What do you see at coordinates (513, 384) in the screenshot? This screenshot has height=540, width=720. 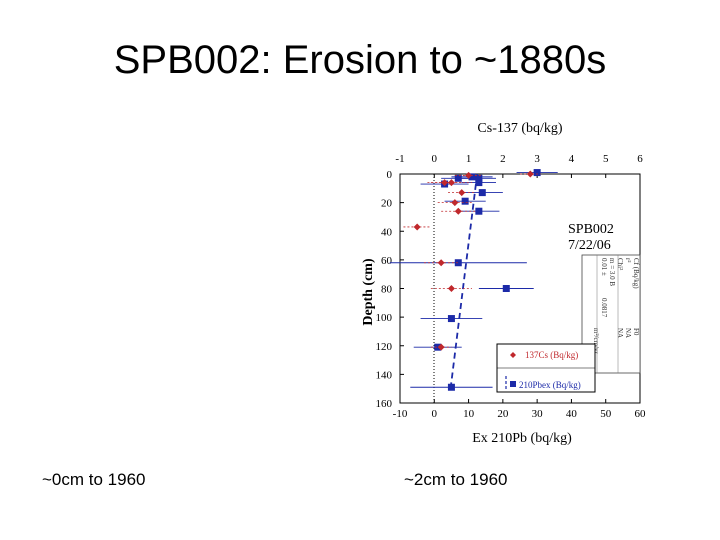 I see `legend-pb210-marker` at bounding box center [513, 384].